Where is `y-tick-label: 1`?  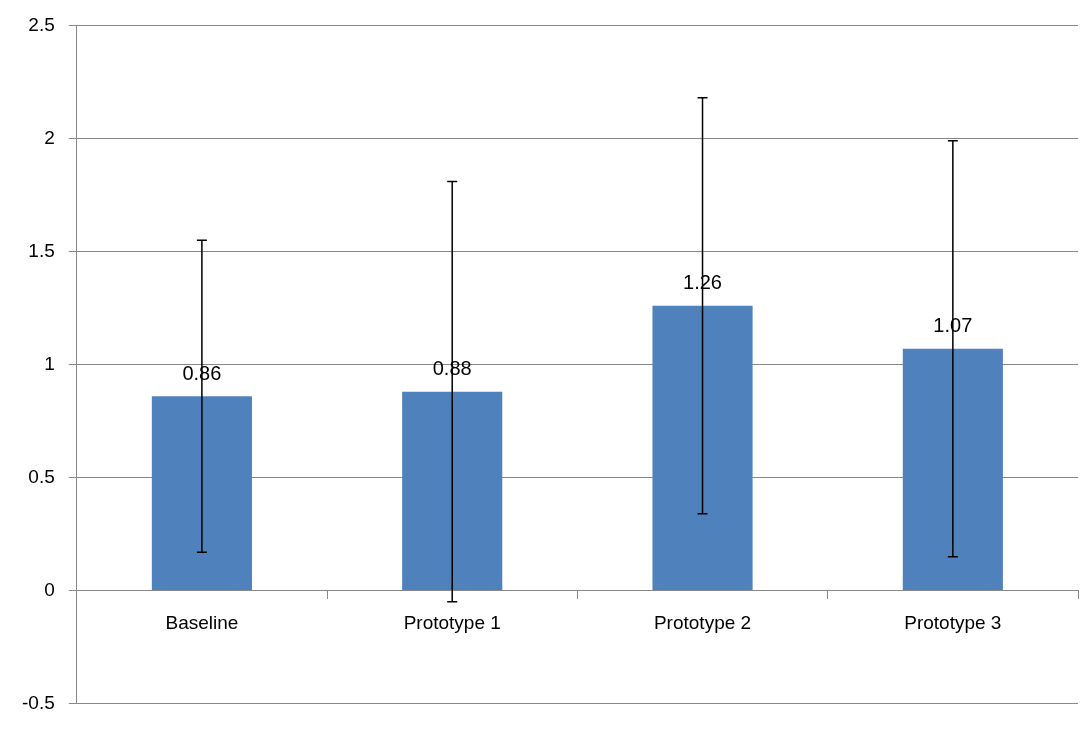 y-tick-label: 1 is located at coordinates (49, 363).